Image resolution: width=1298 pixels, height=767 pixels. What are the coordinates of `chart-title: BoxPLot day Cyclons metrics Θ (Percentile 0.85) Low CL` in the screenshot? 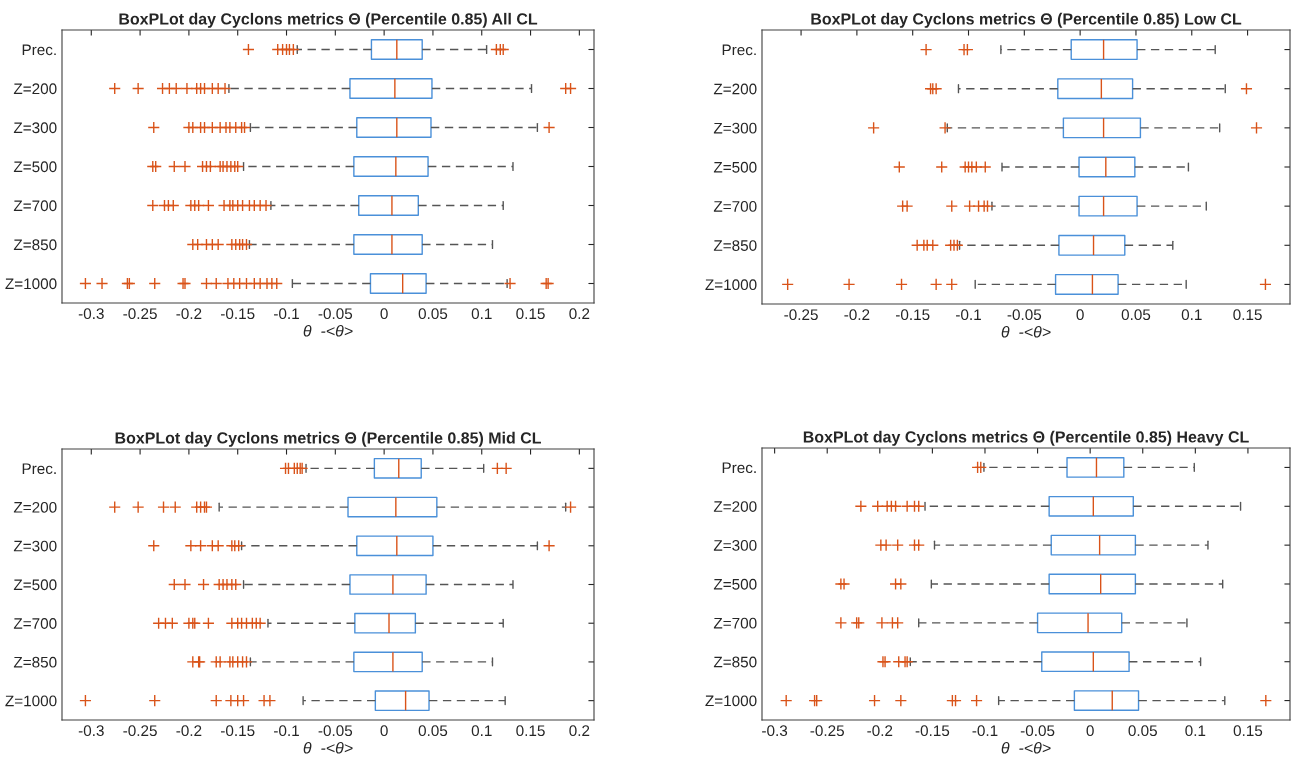 It's located at (1026, 20).